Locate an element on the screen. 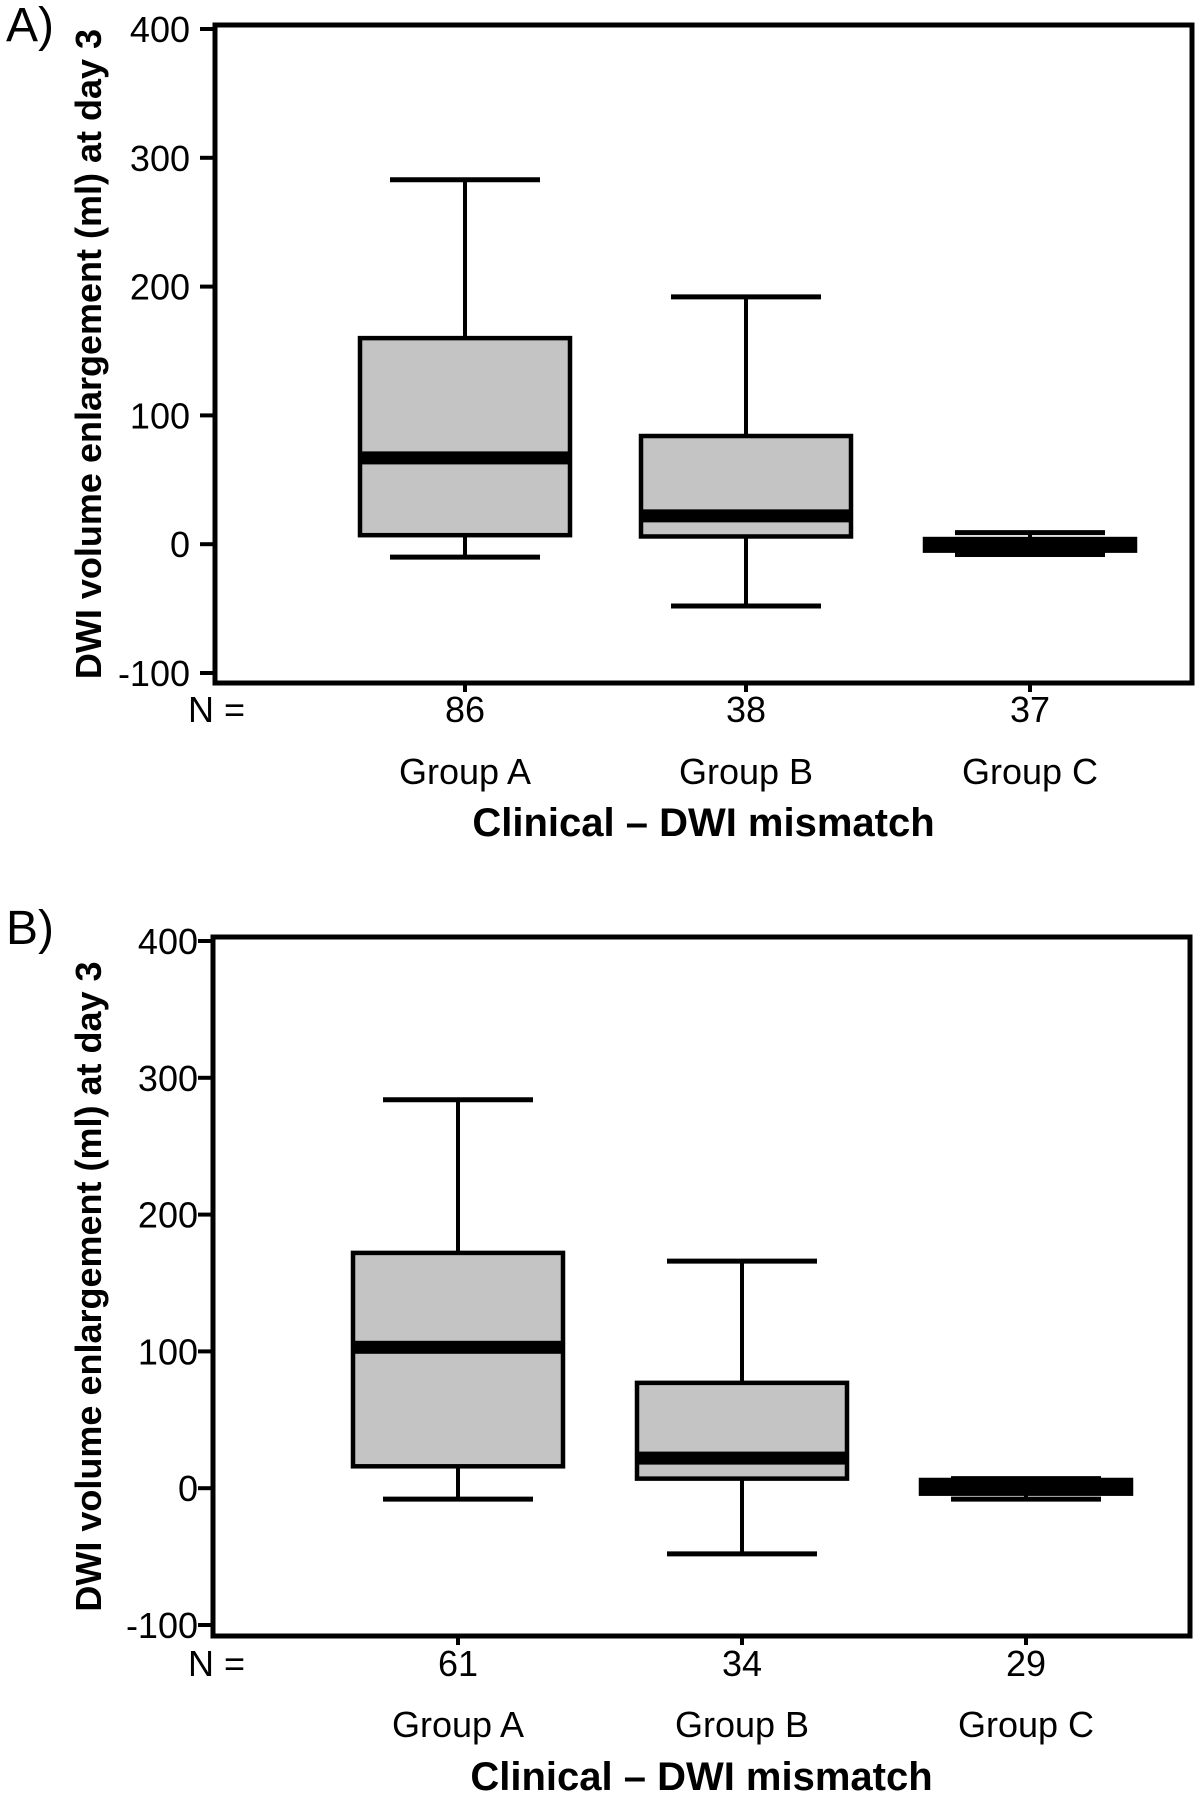 The image size is (1198, 1800). panel-b-box-group-a is located at coordinates (458, 1299).